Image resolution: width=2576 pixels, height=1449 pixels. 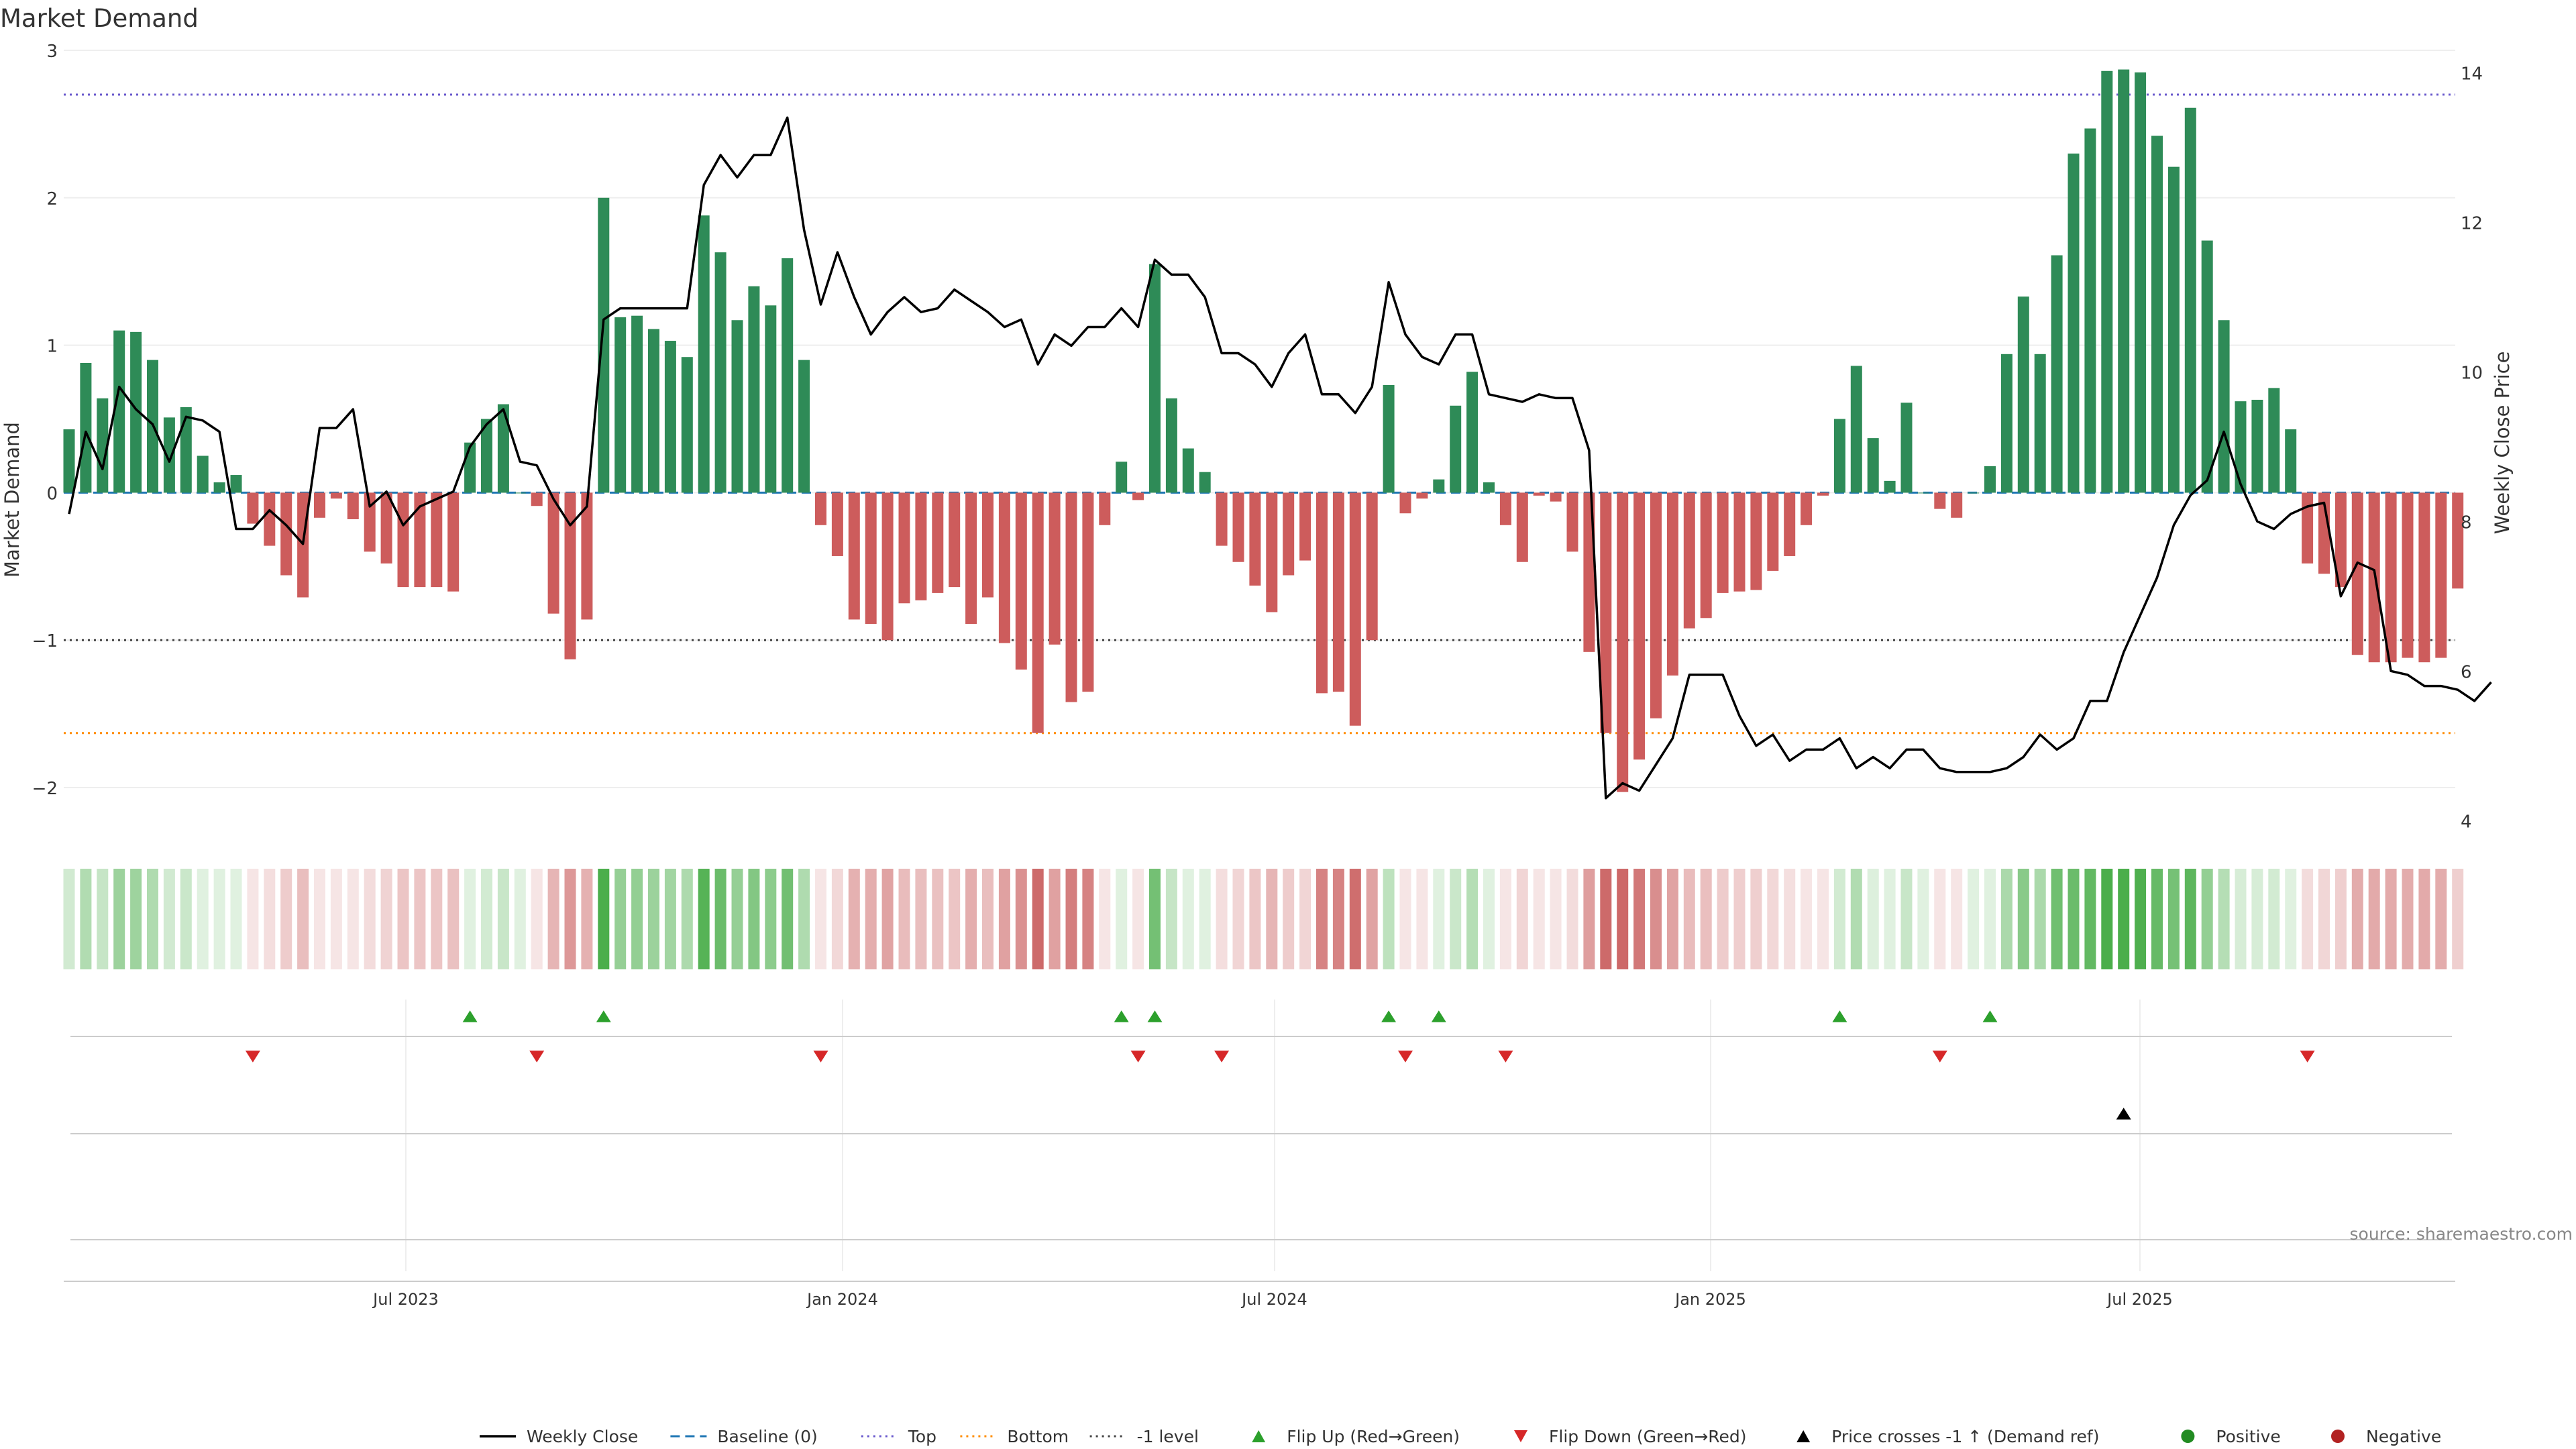 What do you see at coordinates (12, 500) in the screenshot?
I see `y-axis-label: Market Demand` at bounding box center [12, 500].